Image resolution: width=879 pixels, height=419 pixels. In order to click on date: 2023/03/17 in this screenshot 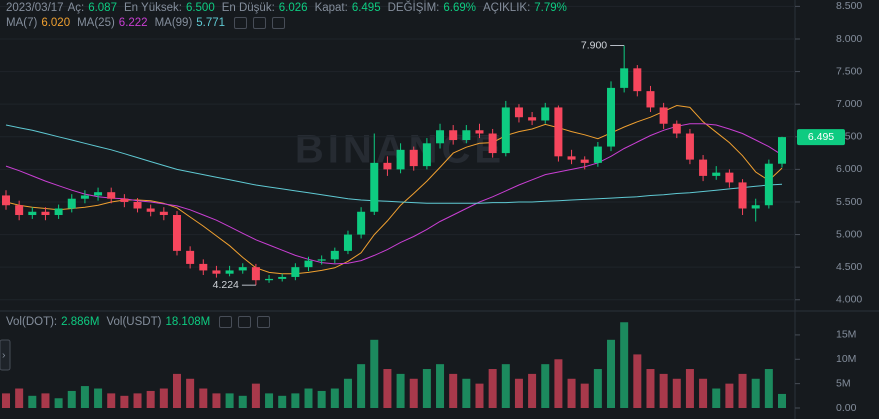, I will do `click(35, 8)`.